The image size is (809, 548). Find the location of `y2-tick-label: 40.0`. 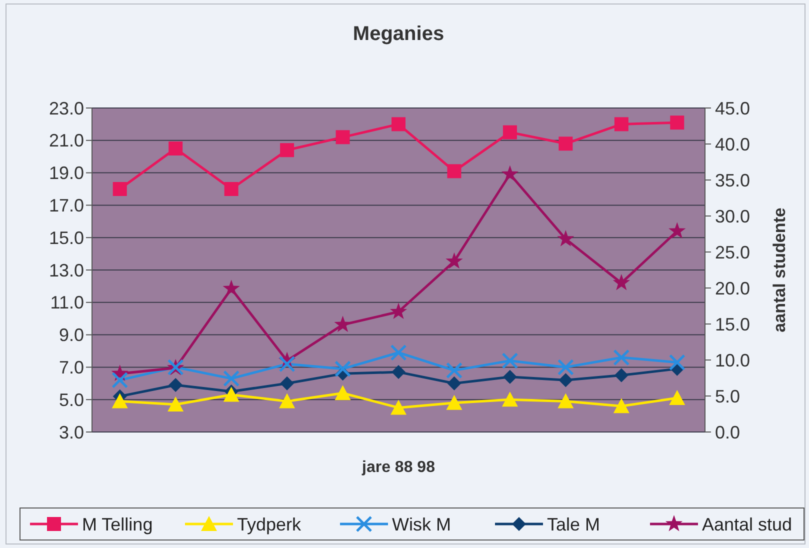

y2-tick-label: 40.0 is located at coordinates (732, 144).